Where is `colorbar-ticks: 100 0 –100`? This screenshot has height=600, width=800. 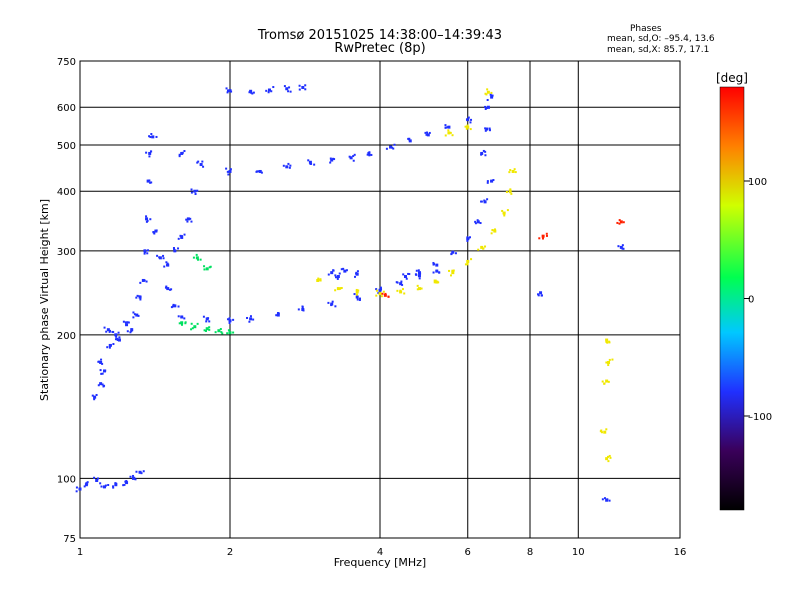
colorbar-ticks: 100 0 –100 is located at coordinates (758, 300).